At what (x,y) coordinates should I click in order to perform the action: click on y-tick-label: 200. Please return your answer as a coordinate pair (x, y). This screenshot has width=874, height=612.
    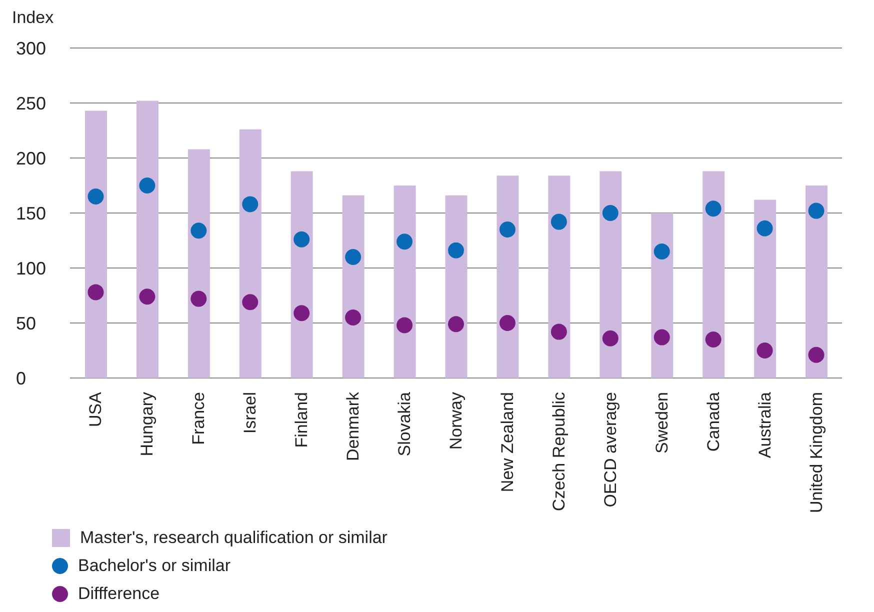
    Looking at the image, I should click on (31, 158).